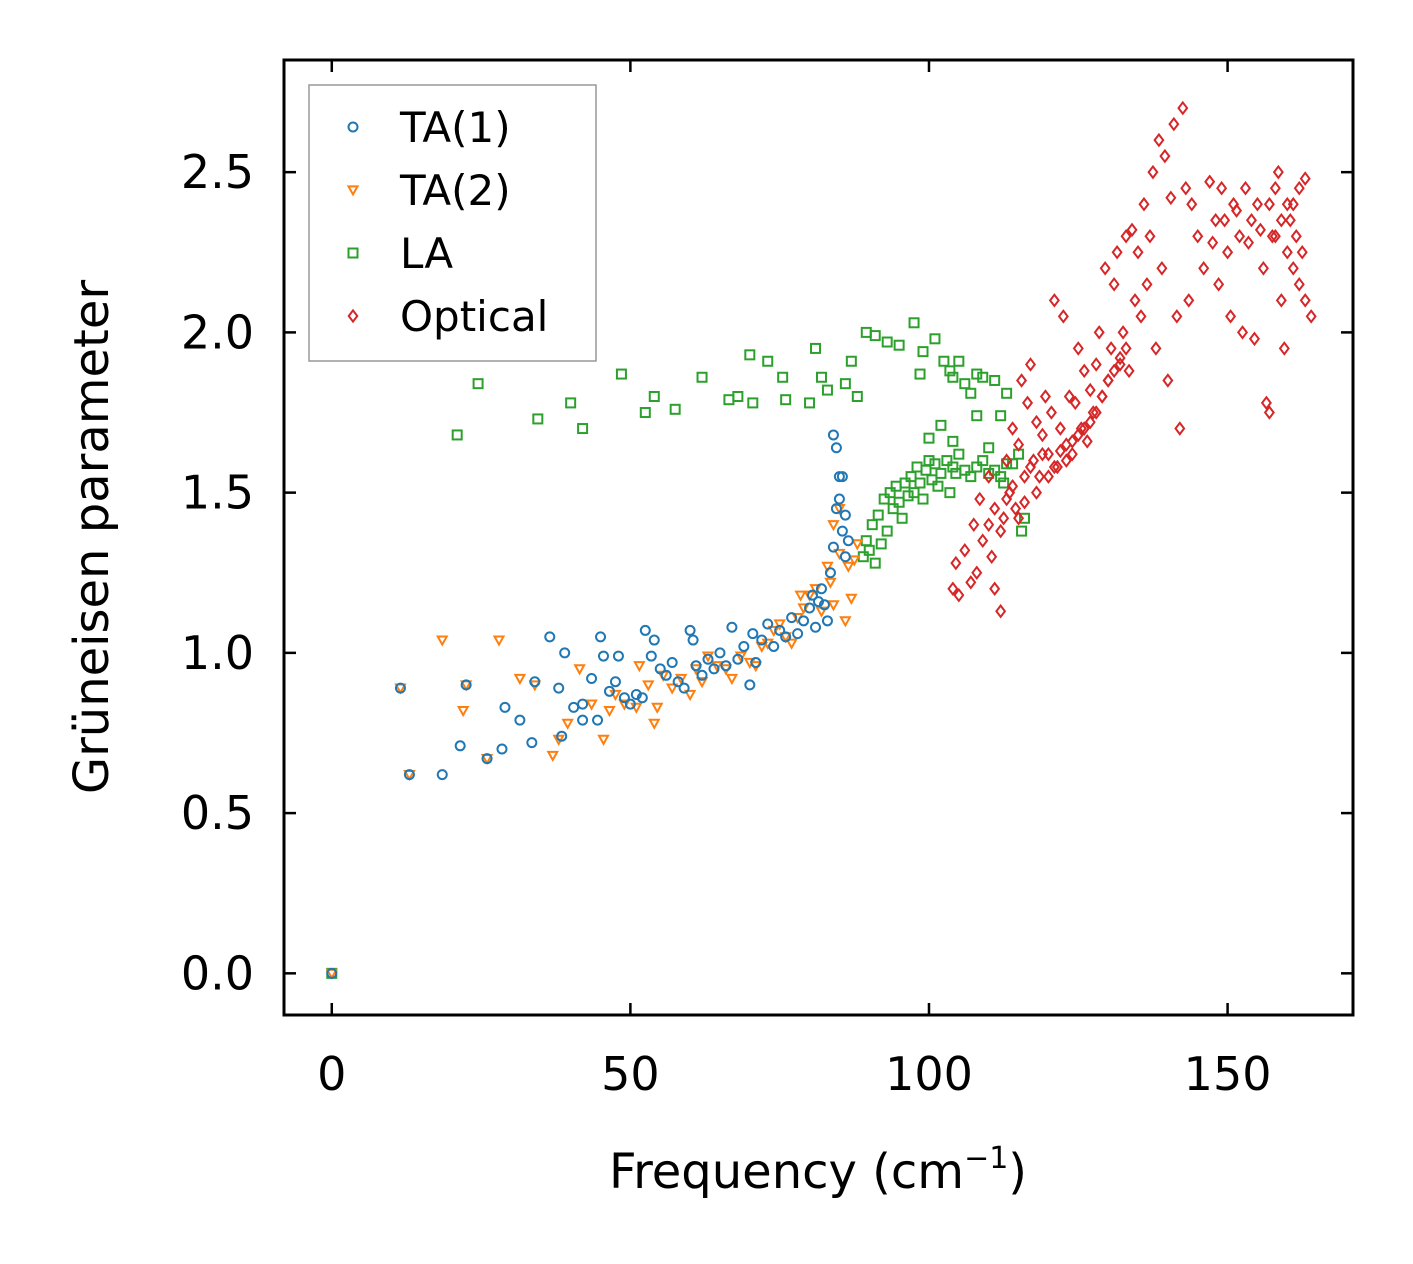 This screenshot has height=1264, width=1413. What do you see at coordinates (217, 493) in the screenshot?
I see `y-tick-label: 1.5` at bounding box center [217, 493].